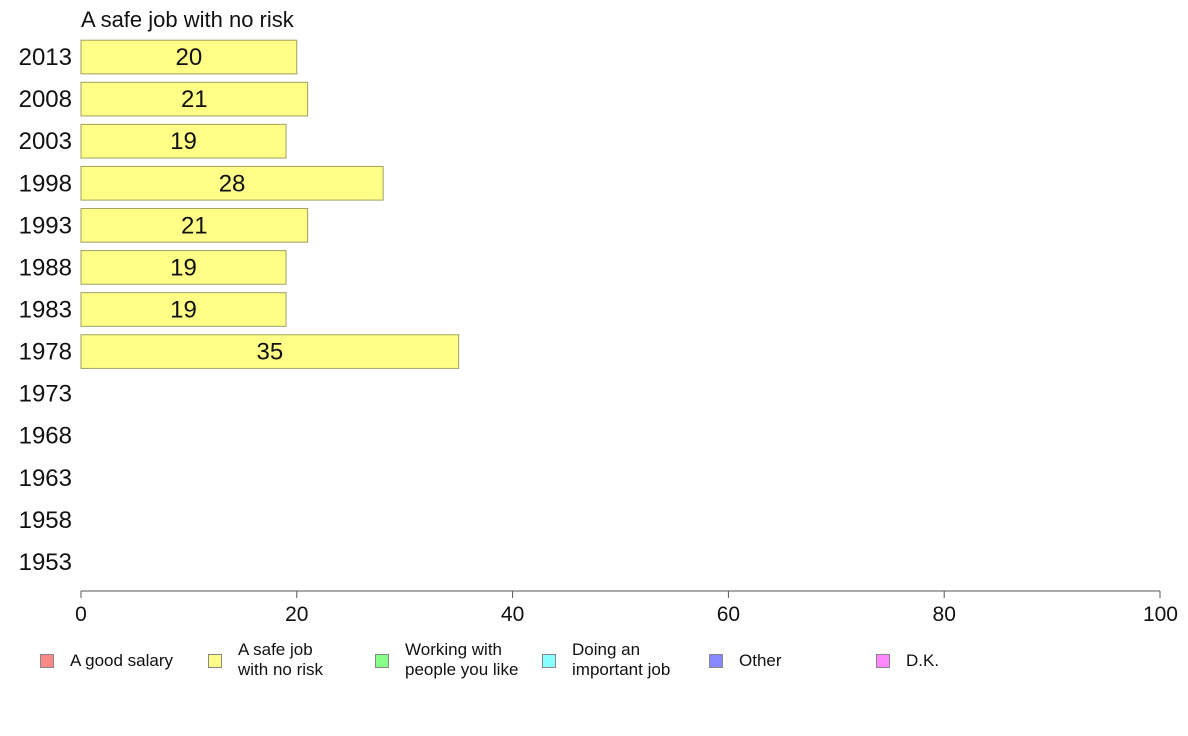 Image resolution: width=1188 pixels, height=736 pixels. Describe the element at coordinates (45, 478) in the screenshot. I see `y-tick-label: 1963` at that location.